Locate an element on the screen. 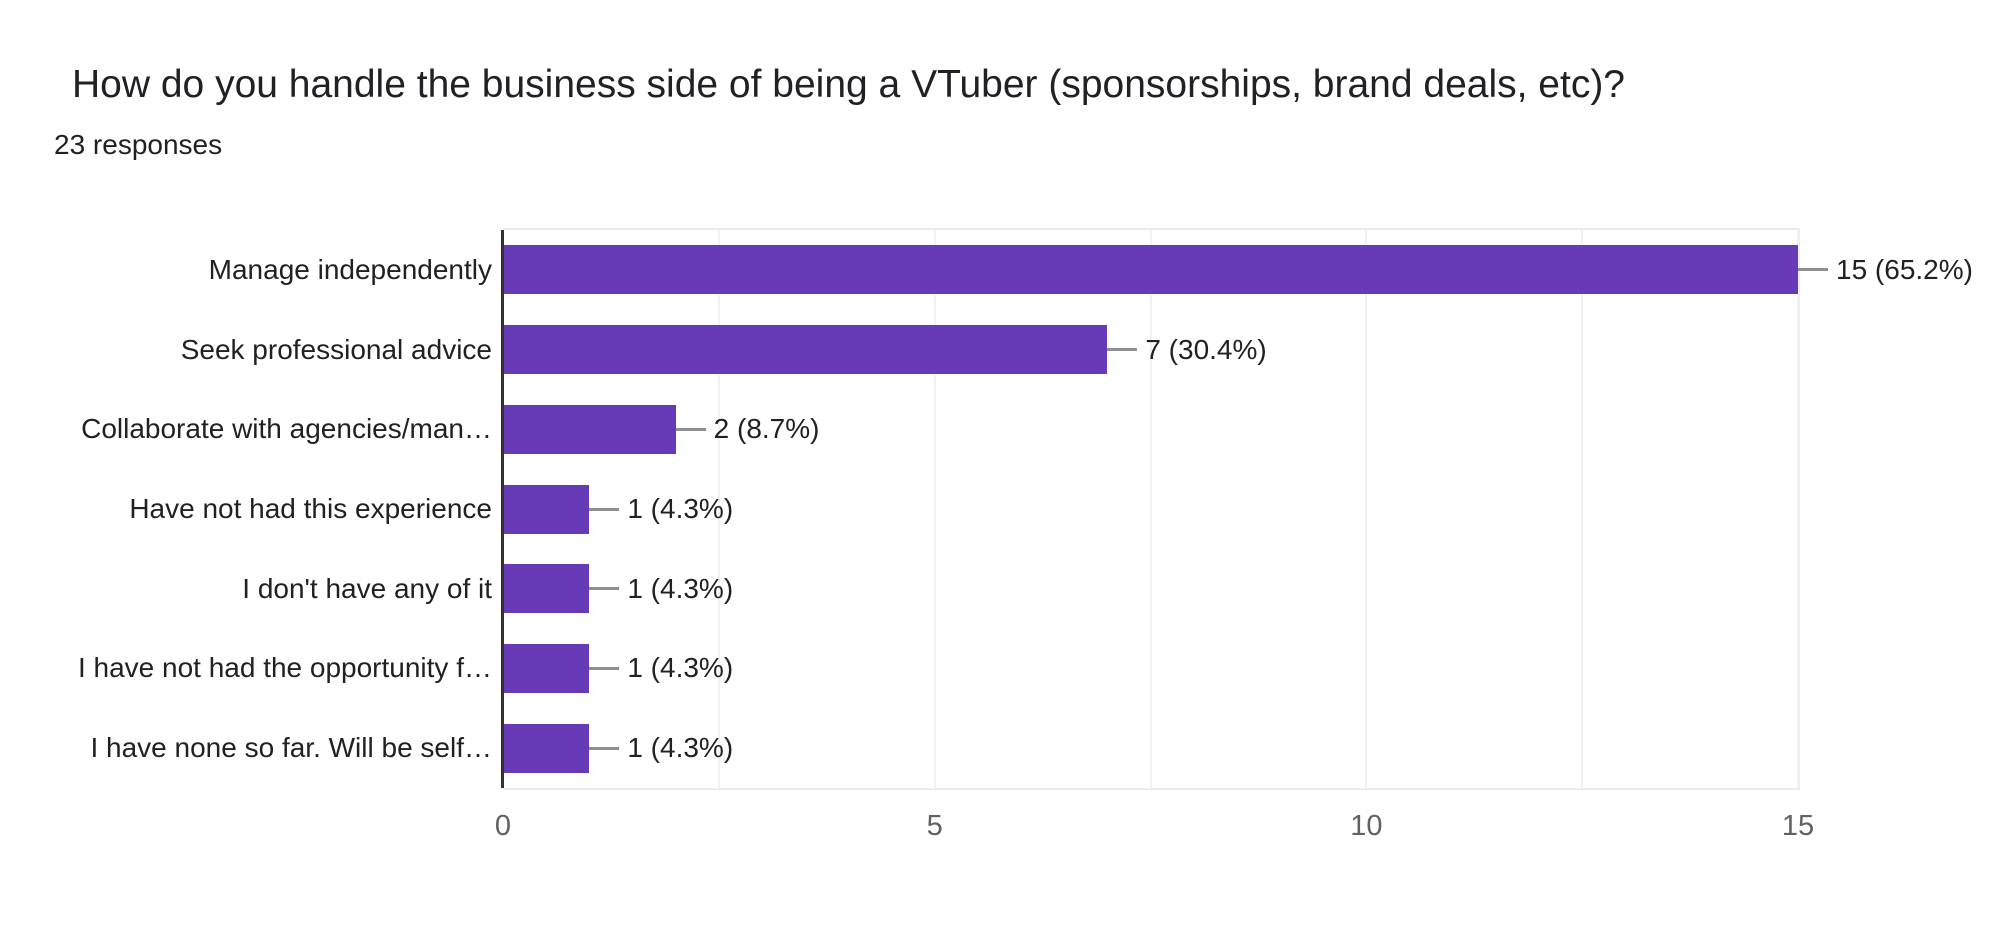 This screenshot has width=1999, height=951. category-label: I don't have any of it is located at coordinates (367, 588).